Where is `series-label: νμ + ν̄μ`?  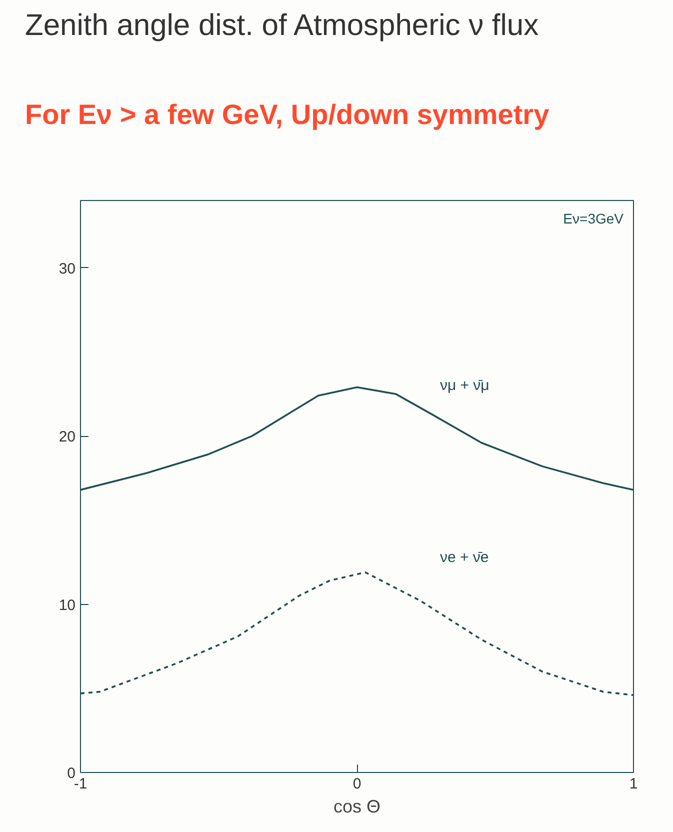
series-label: νμ + ν̄μ is located at coordinates (465, 385).